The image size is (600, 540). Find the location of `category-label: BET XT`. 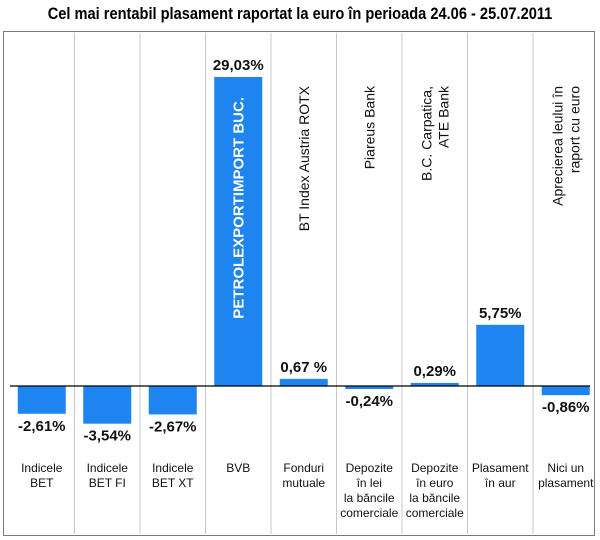

category-label: BET XT is located at coordinates (173, 483).